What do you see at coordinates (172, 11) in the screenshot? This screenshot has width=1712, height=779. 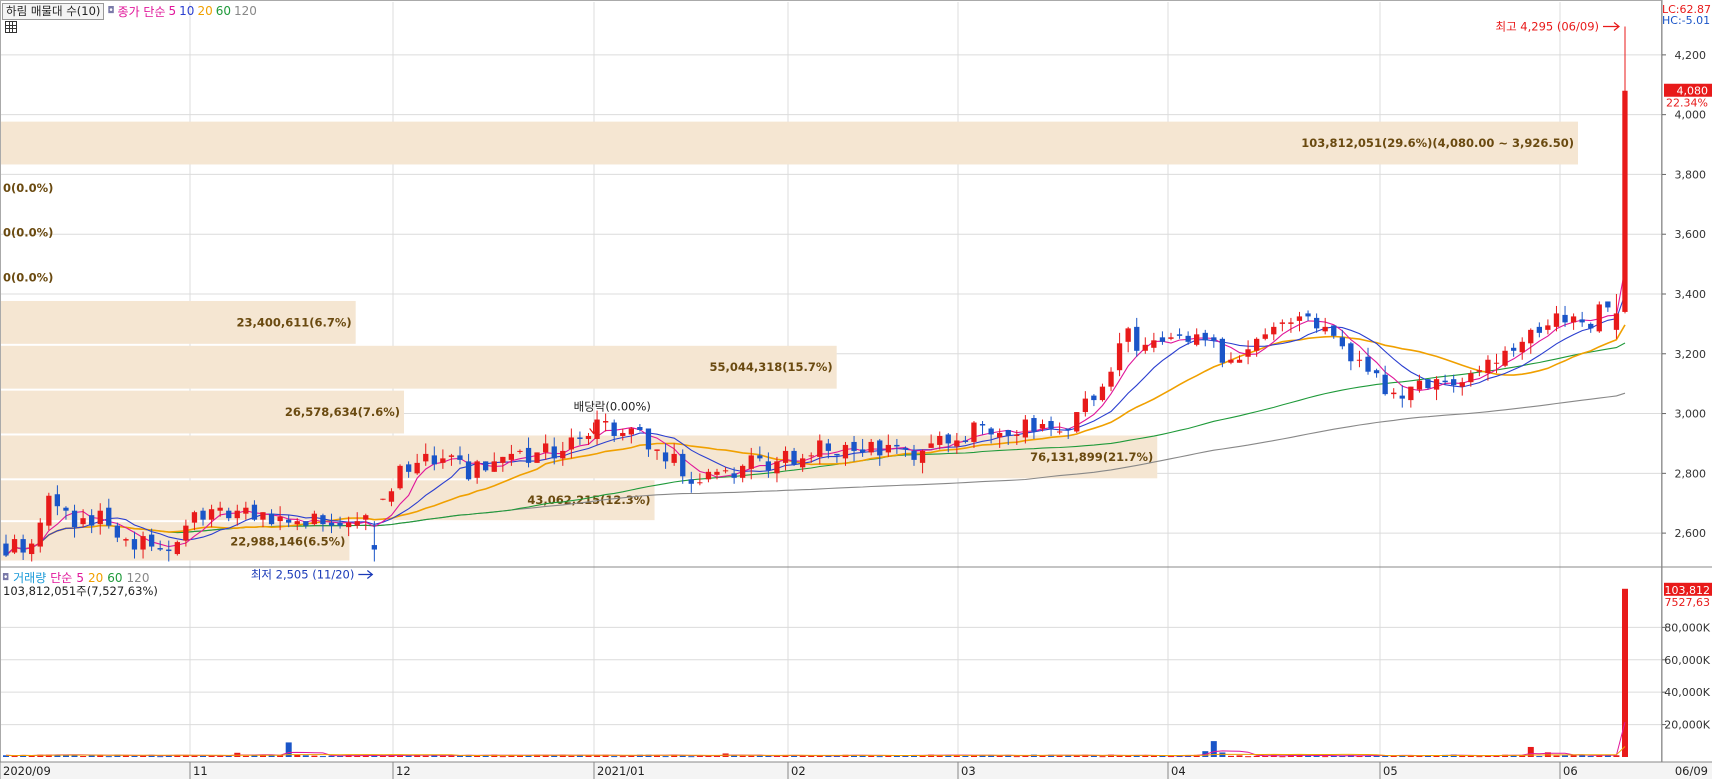 I see `ma-period-5: 5` at bounding box center [172, 11].